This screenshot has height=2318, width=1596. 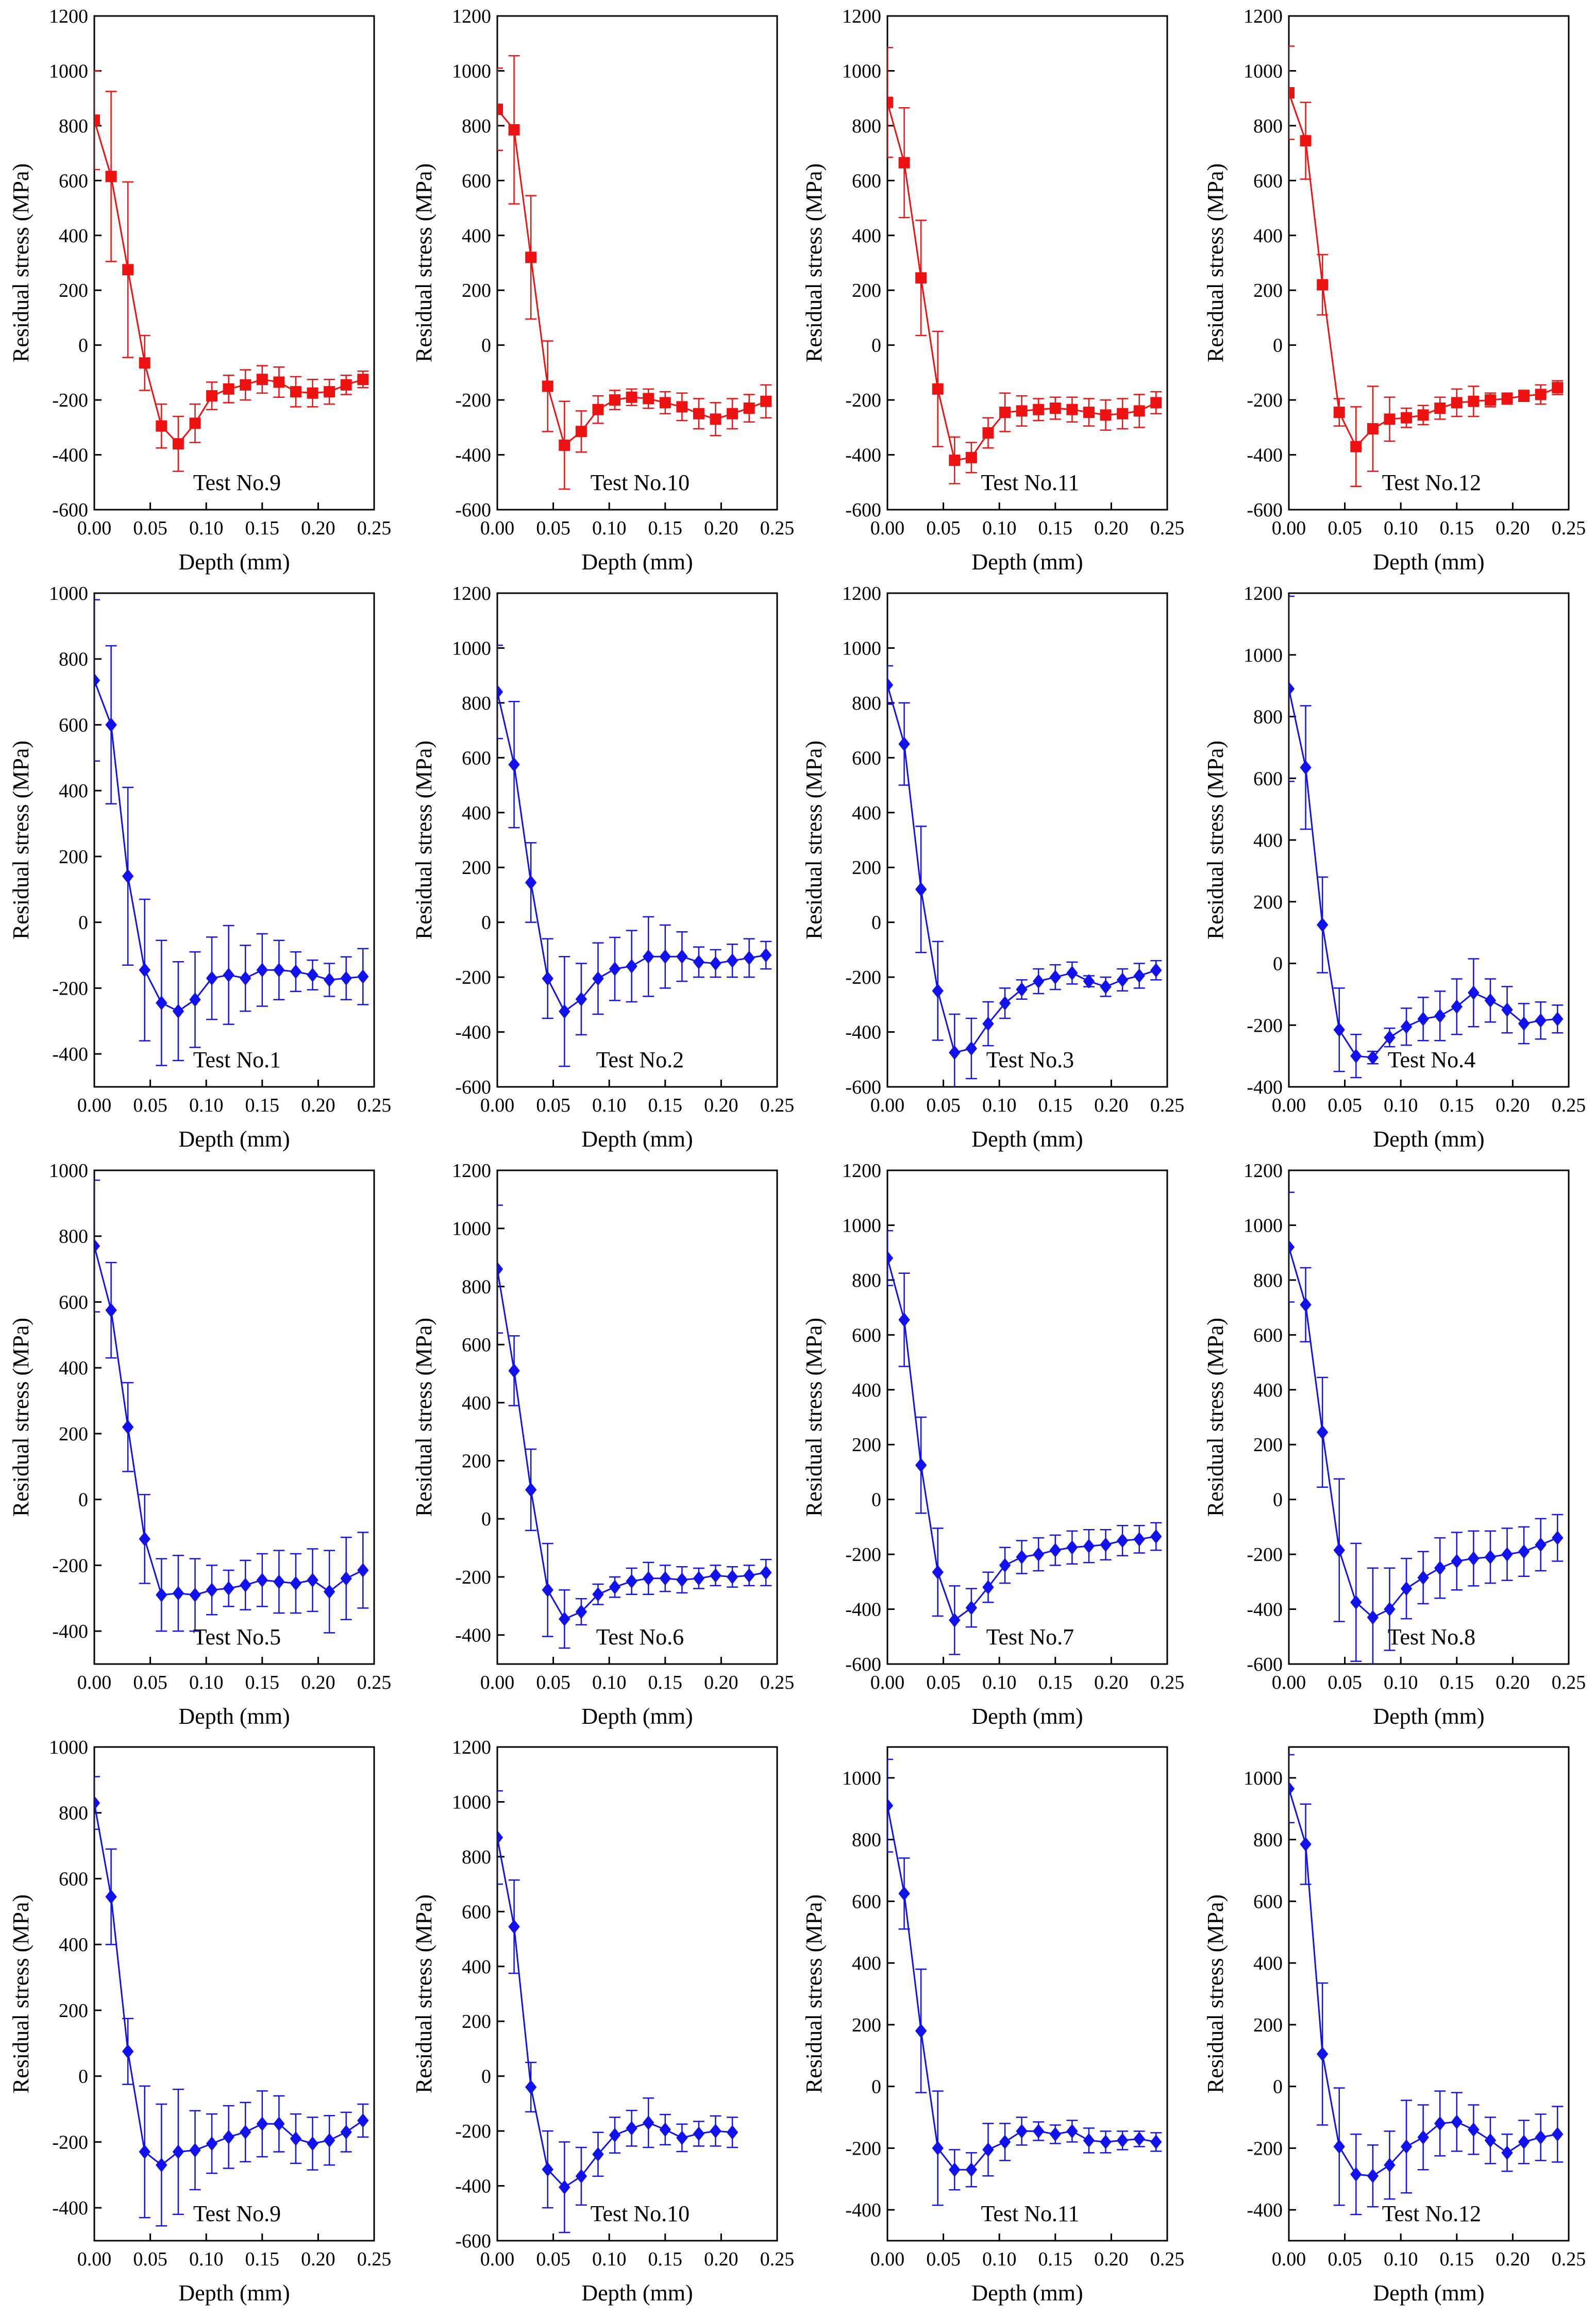 What do you see at coordinates (863, 1087) in the screenshot?
I see `y-tick-label: -600` at bounding box center [863, 1087].